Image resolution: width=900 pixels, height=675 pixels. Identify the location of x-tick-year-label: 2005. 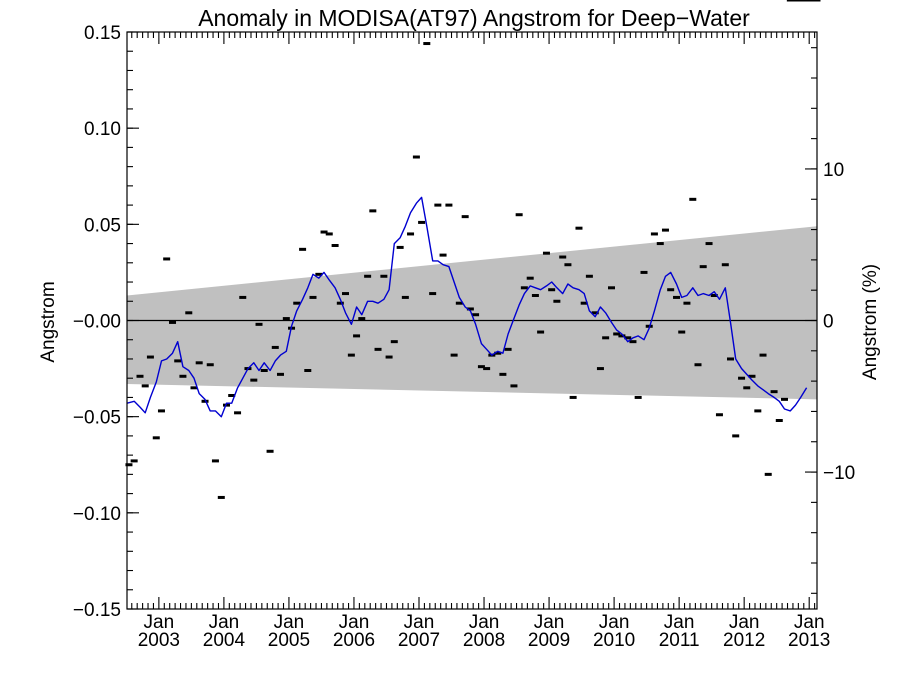
(289, 640).